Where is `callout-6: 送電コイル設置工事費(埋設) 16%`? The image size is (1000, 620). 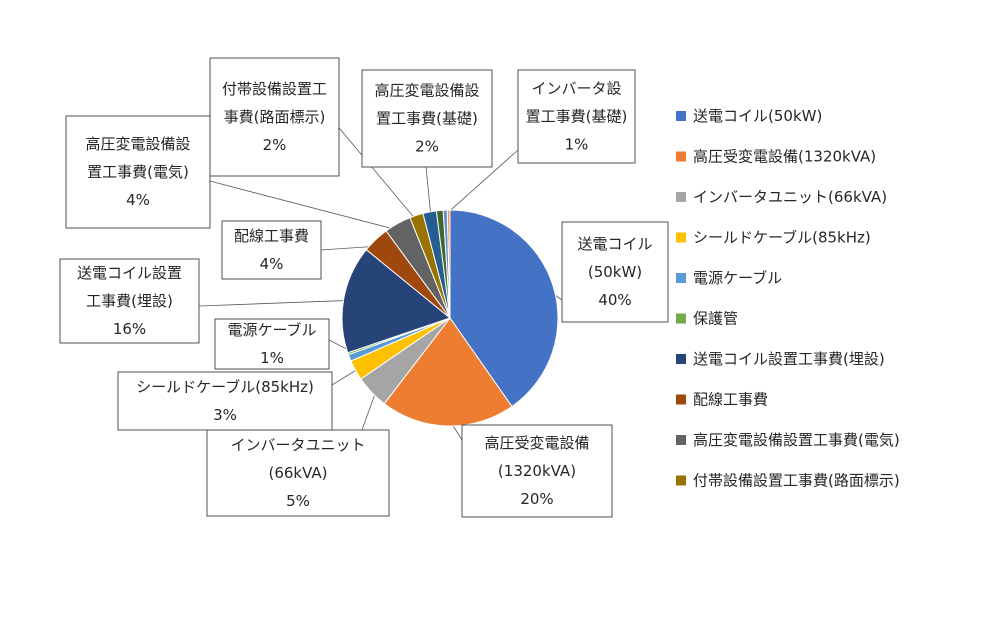
callout-6: 送電コイル設置工事費(埋設) 16% is located at coordinates (129, 301).